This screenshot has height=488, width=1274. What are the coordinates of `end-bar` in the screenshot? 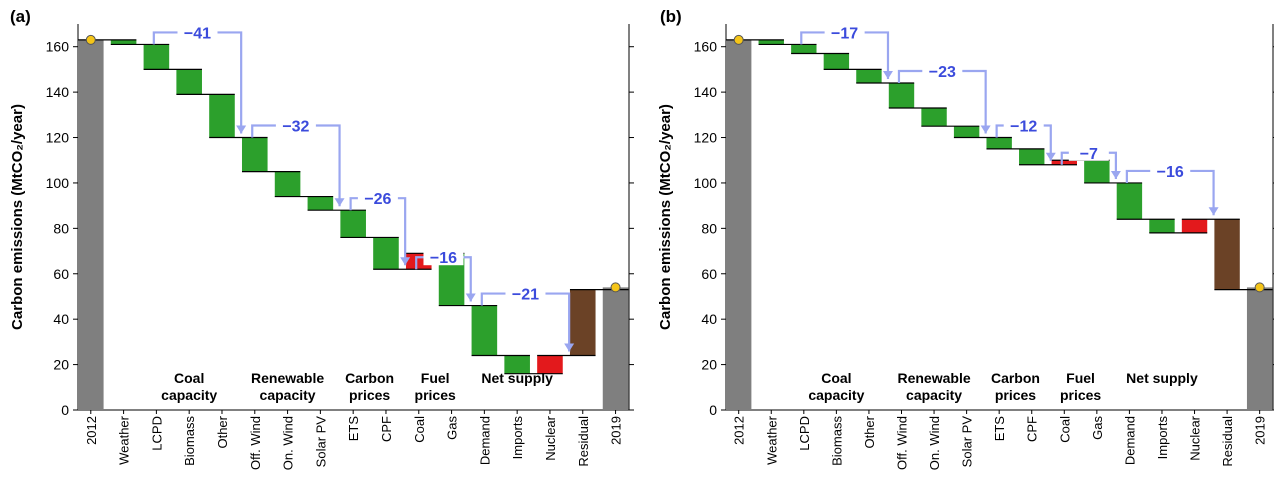 It's located at (615, 348).